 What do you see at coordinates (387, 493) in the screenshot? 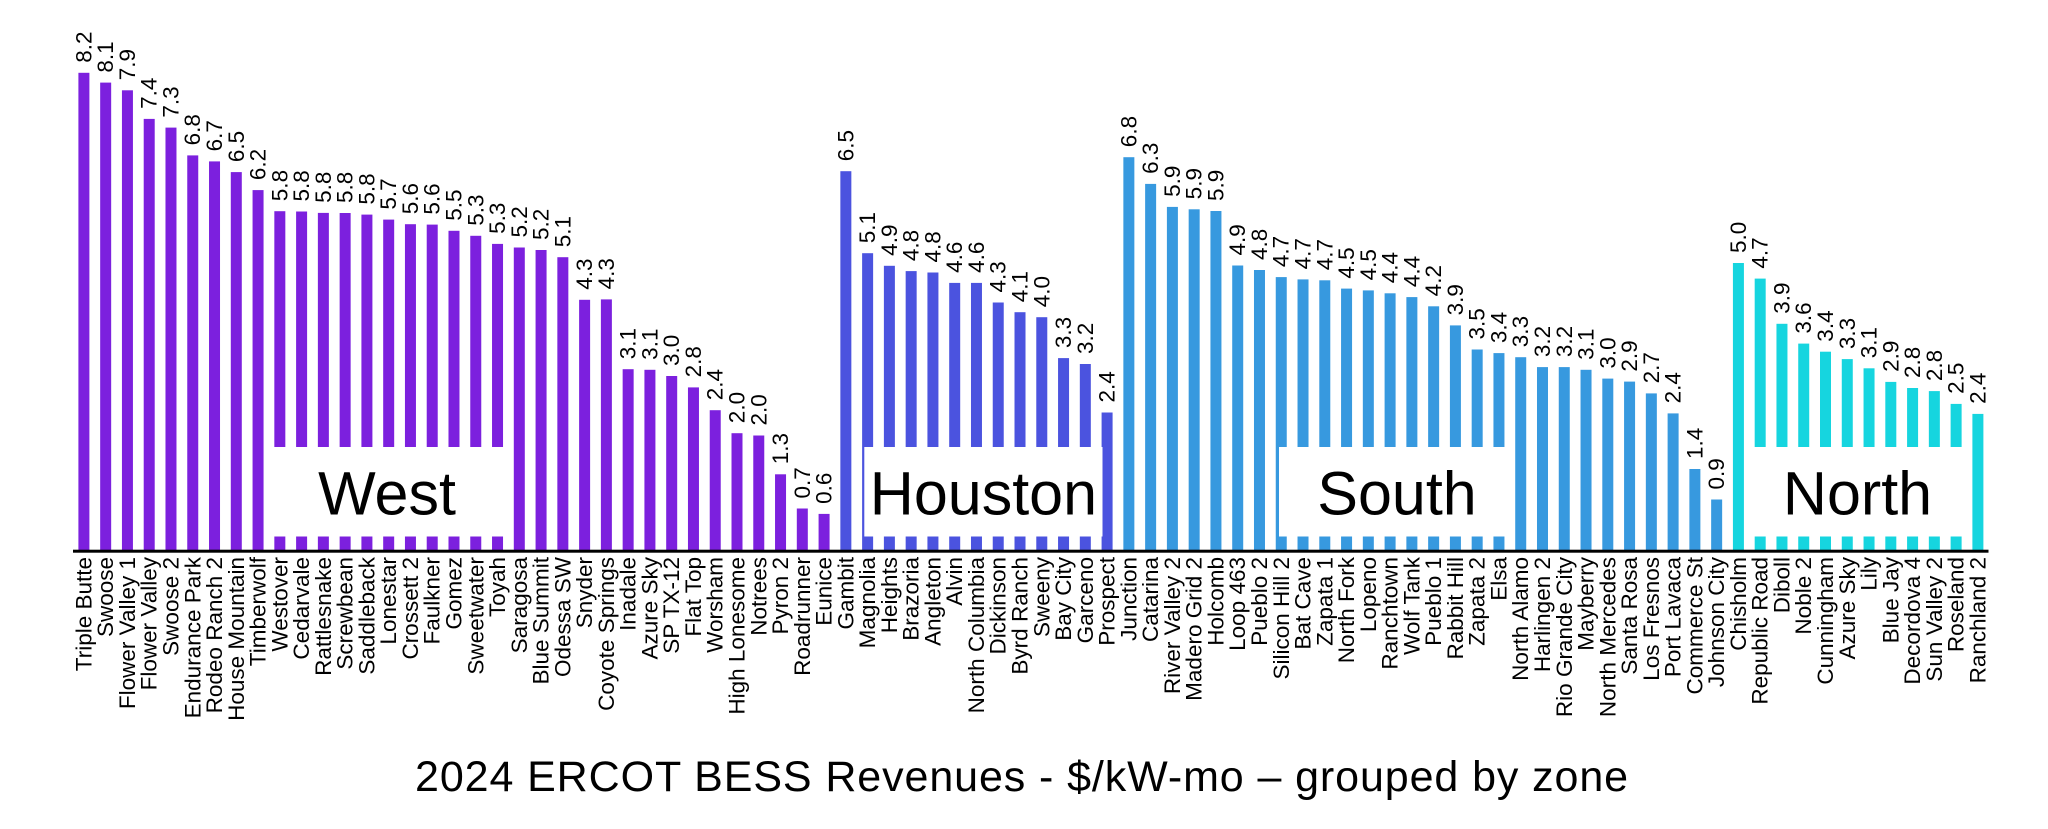
I see `svg-text: West` at bounding box center [387, 493].